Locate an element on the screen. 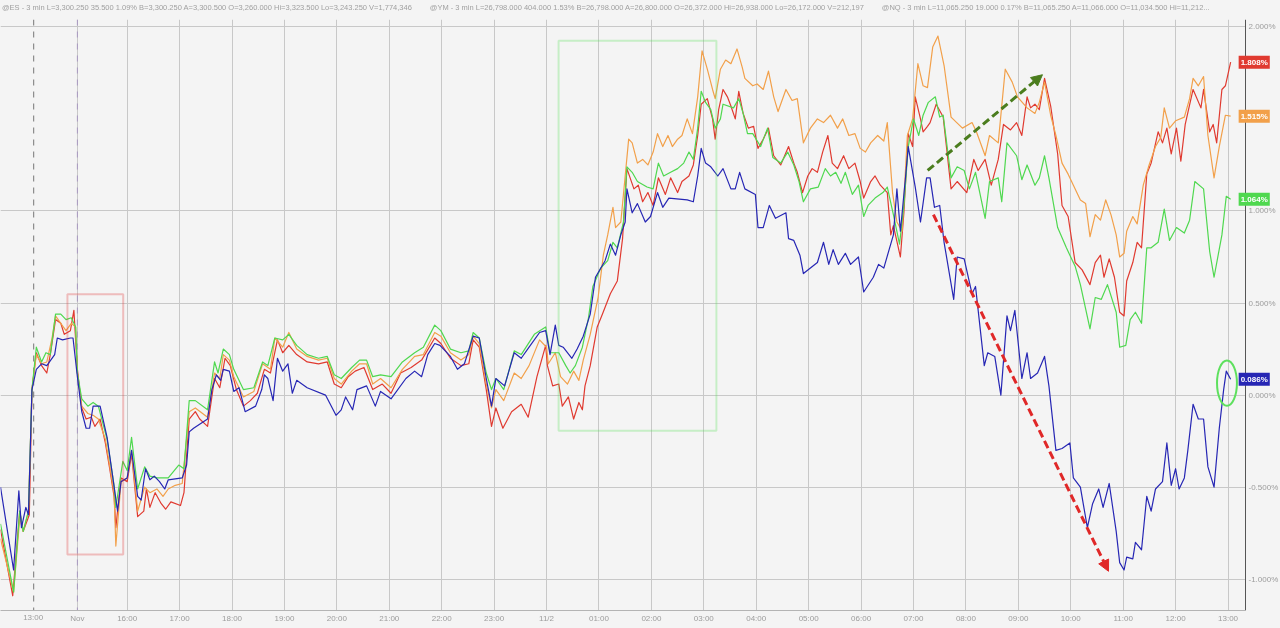  y-tick-label: -0.500% is located at coordinates (1263, 487).